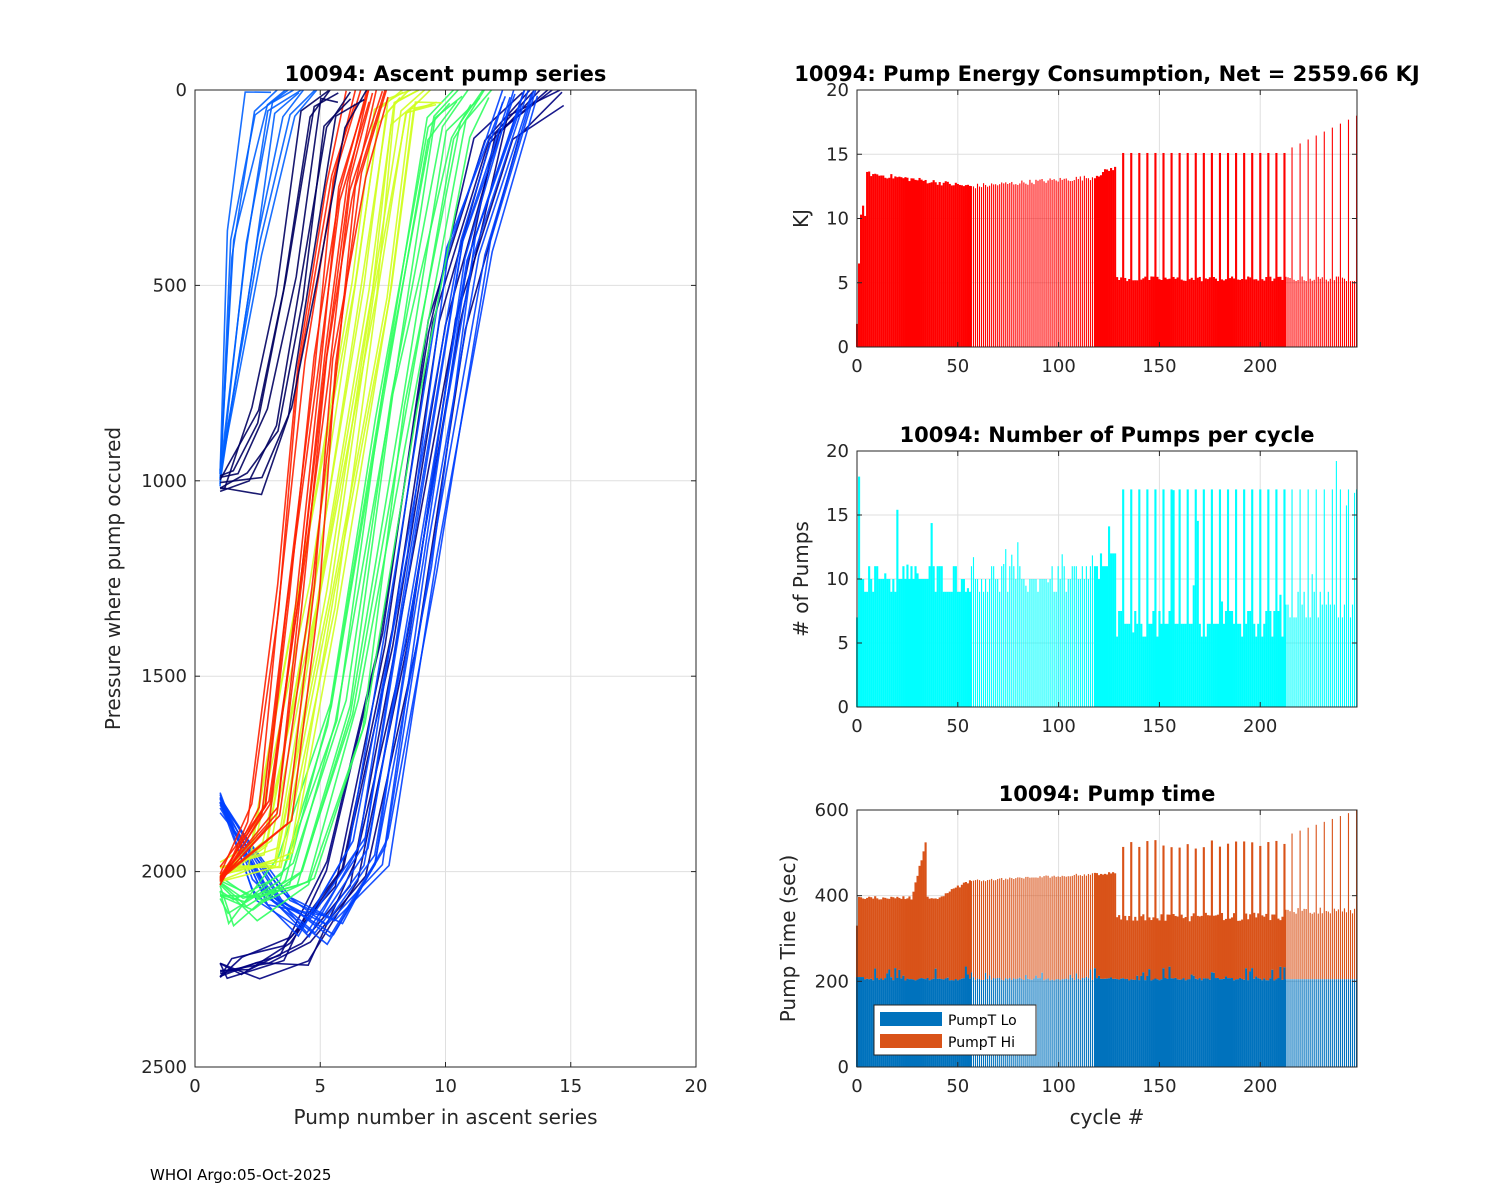  Describe the element at coordinates (170, 285) in the screenshot. I see `y-tick-label: 500` at that location.